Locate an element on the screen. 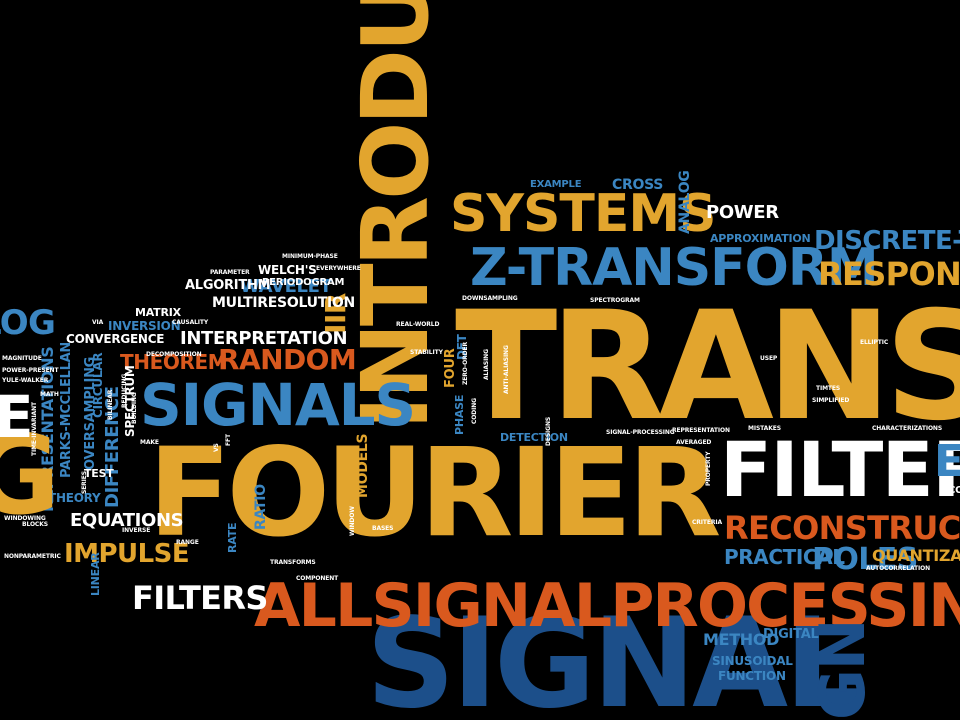 The height and width of the screenshot is (720, 960). word-method: METHOD is located at coordinates (741, 639).